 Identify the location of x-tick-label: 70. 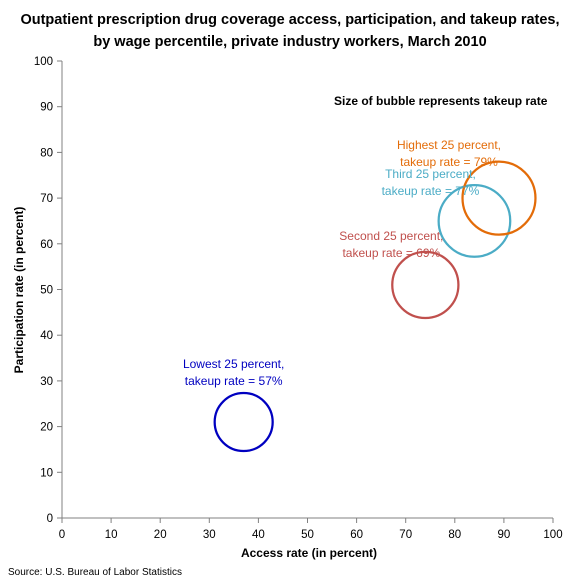
(405, 535).